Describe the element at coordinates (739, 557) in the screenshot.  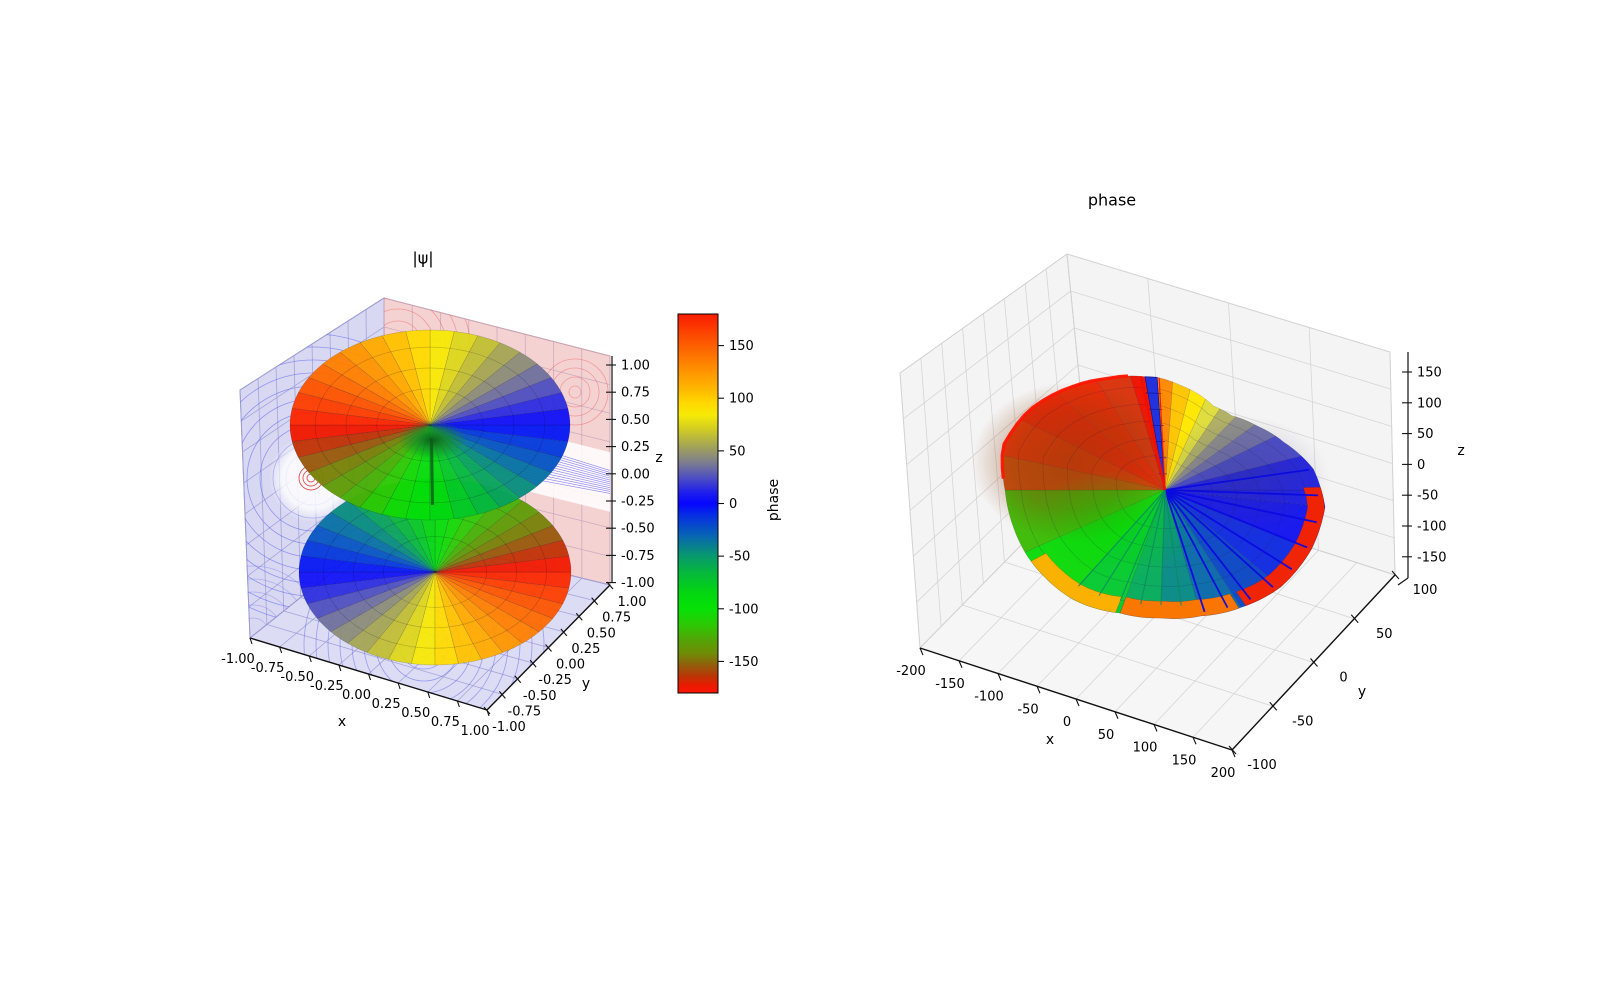
I see `colorbar-tick-label: -50` at that location.